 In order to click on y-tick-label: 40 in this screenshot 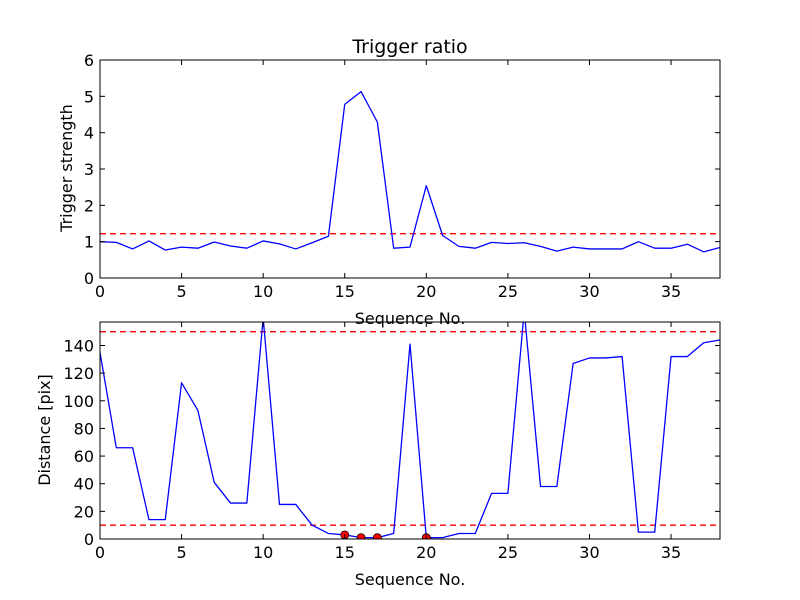, I will do `click(84, 484)`.